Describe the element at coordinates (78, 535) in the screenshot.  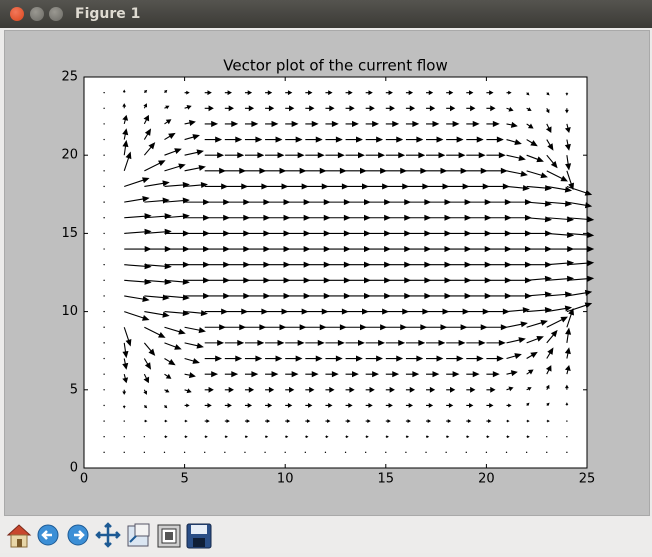
I see `forward-button` at that location.